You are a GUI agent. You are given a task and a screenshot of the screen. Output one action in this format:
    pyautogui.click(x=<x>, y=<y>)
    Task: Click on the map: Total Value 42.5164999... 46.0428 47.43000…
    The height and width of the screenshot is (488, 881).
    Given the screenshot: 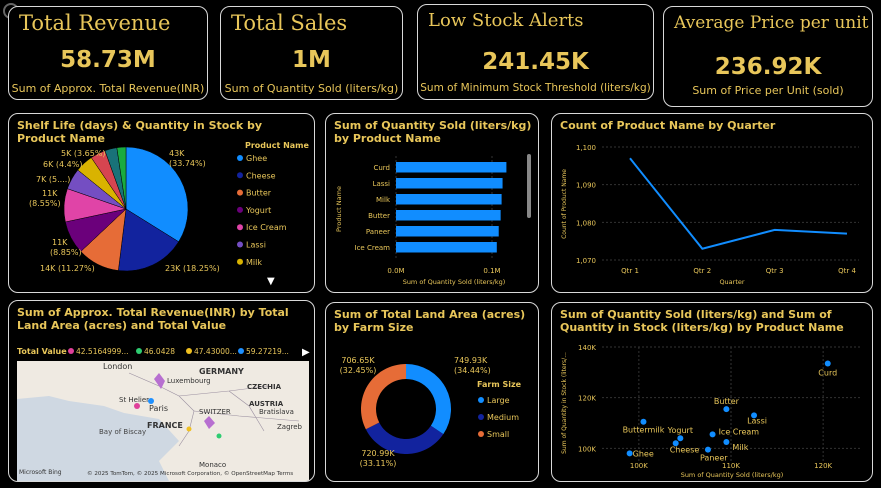 What is the action you would take?
    pyautogui.click(x=162, y=391)
    